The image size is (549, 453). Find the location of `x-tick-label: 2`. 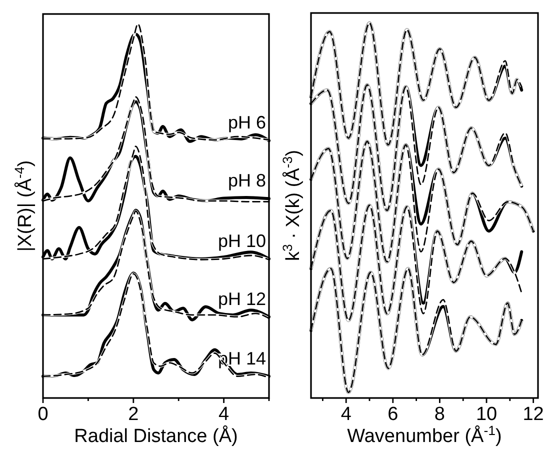

x-tick-label: 2 is located at coordinates (133, 414).